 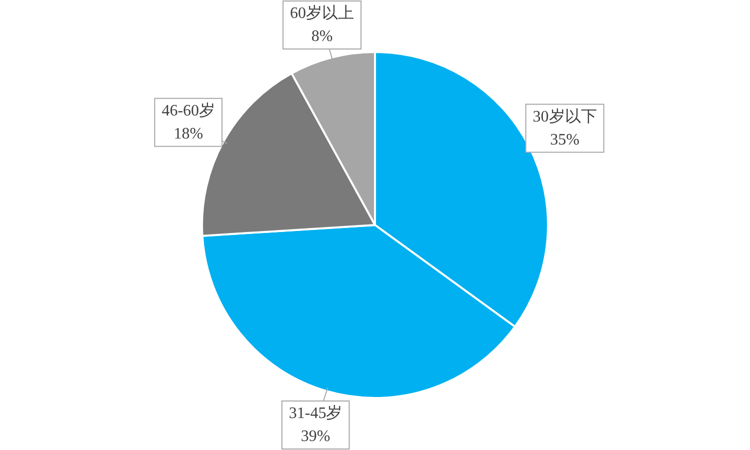 I want to click on data-label: 18%, so click(x=189, y=134).